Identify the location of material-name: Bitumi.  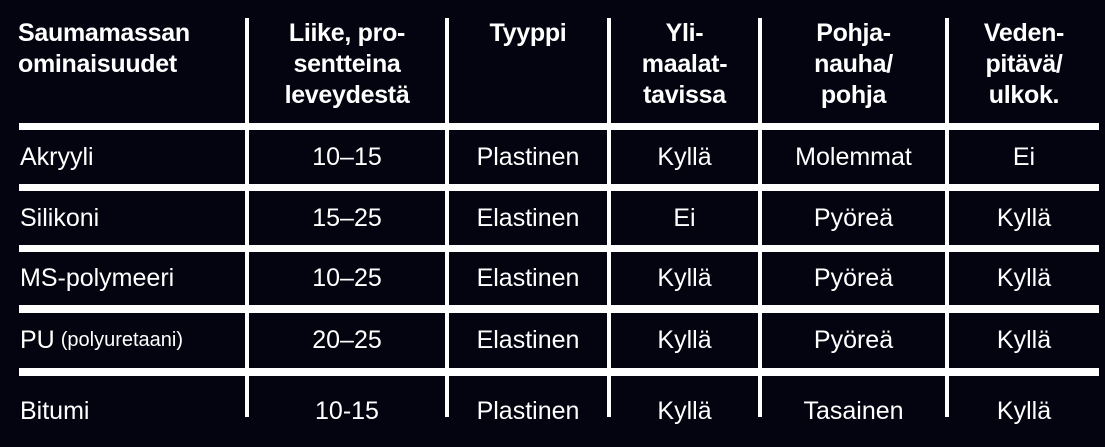
(55, 411).